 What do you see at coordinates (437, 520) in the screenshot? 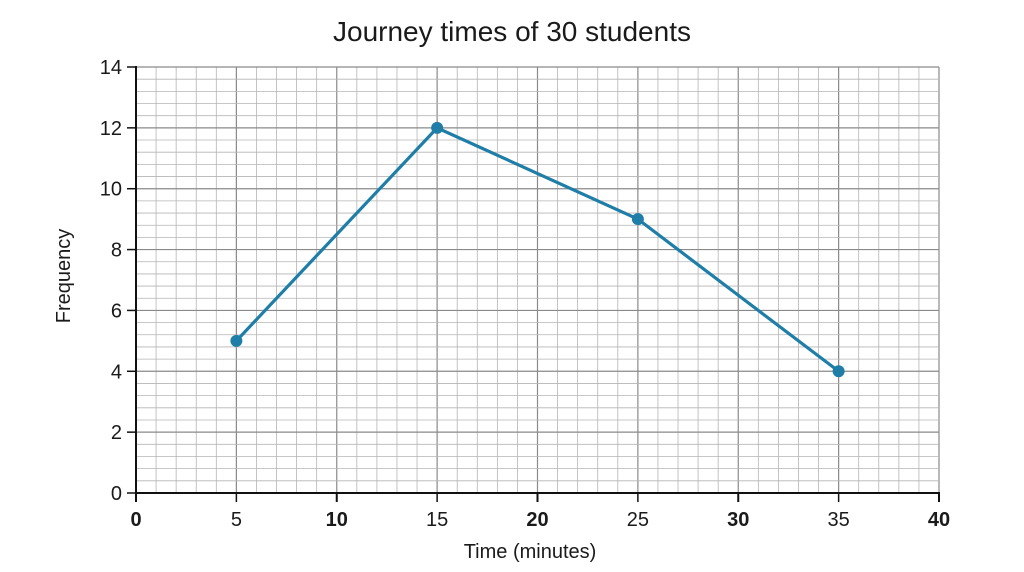
I see `x-tick-label: 15` at bounding box center [437, 520].